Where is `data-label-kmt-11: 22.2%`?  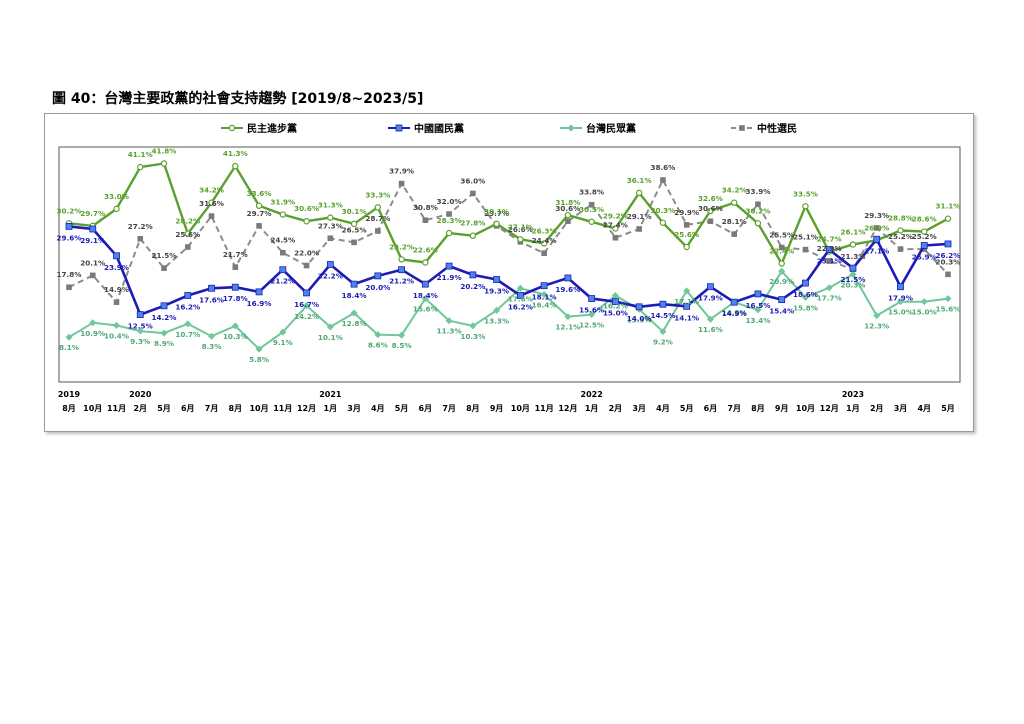 data-label-kmt-11: 22.2% is located at coordinates (330, 276).